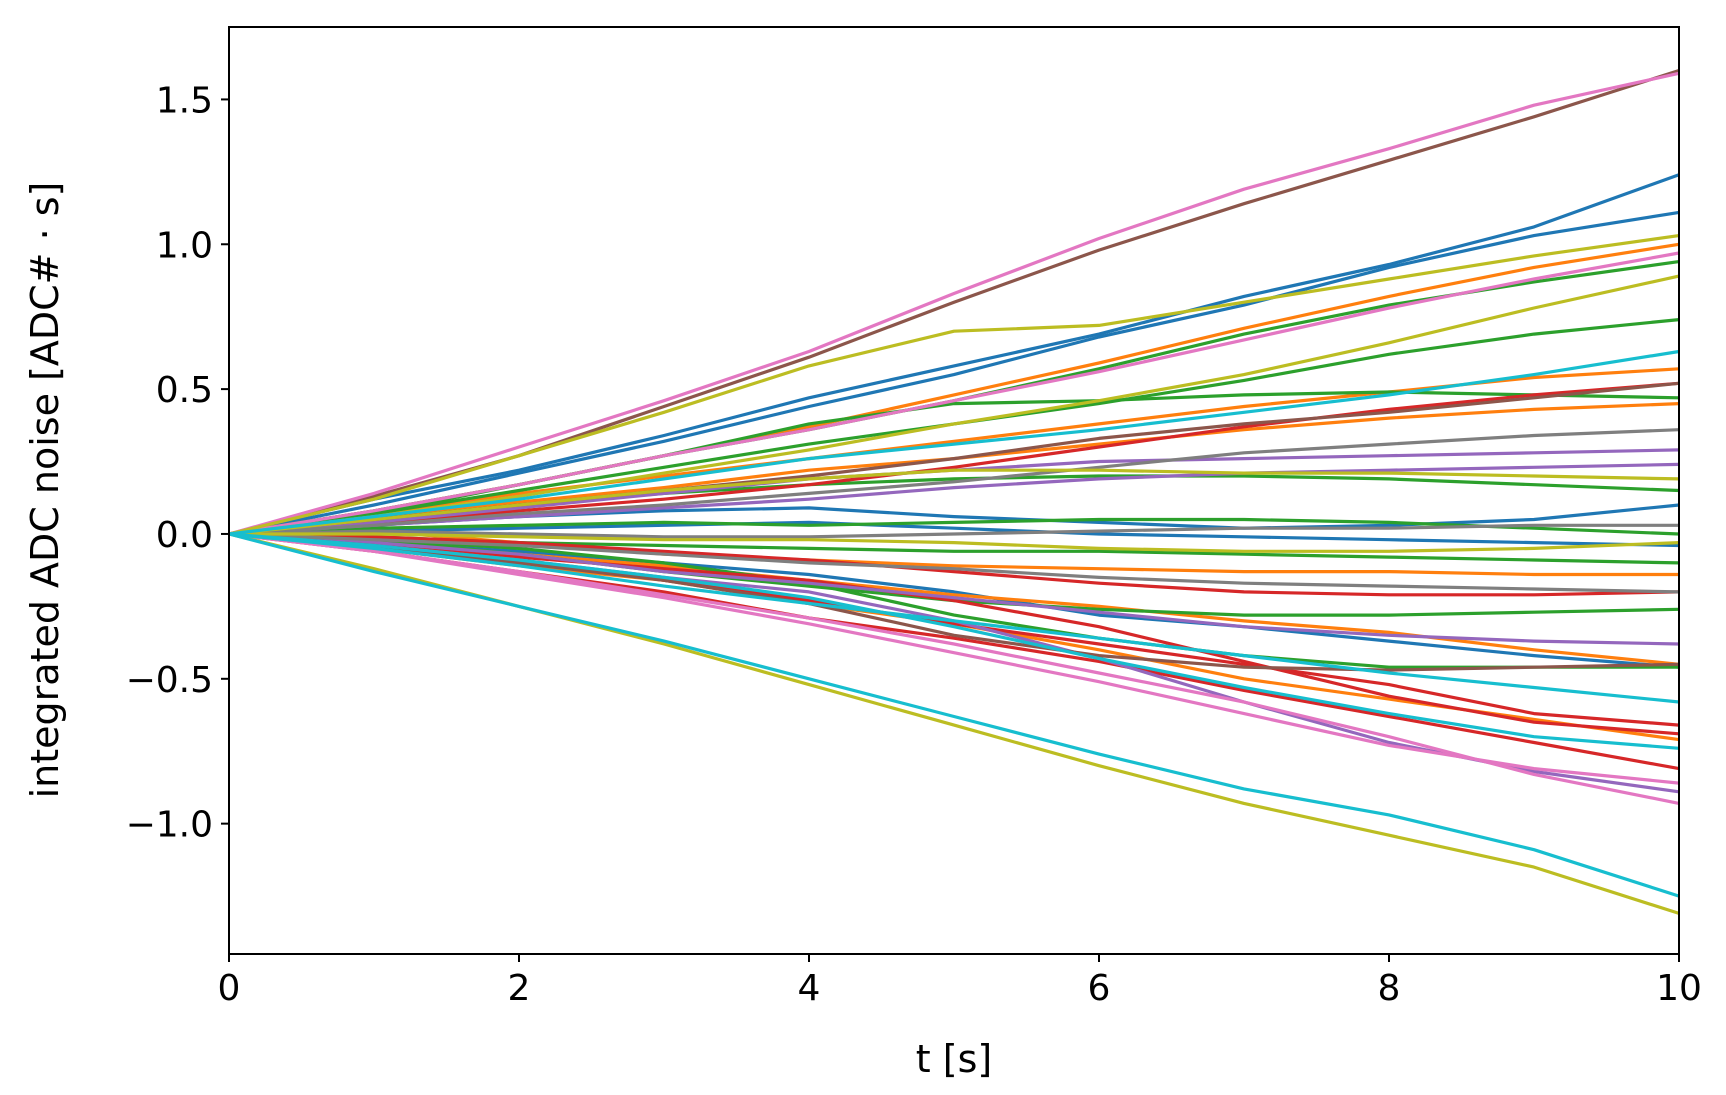 The width and height of the screenshot is (1726, 1095). I want to click on x-tick-label: 8, so click(1389, 988).